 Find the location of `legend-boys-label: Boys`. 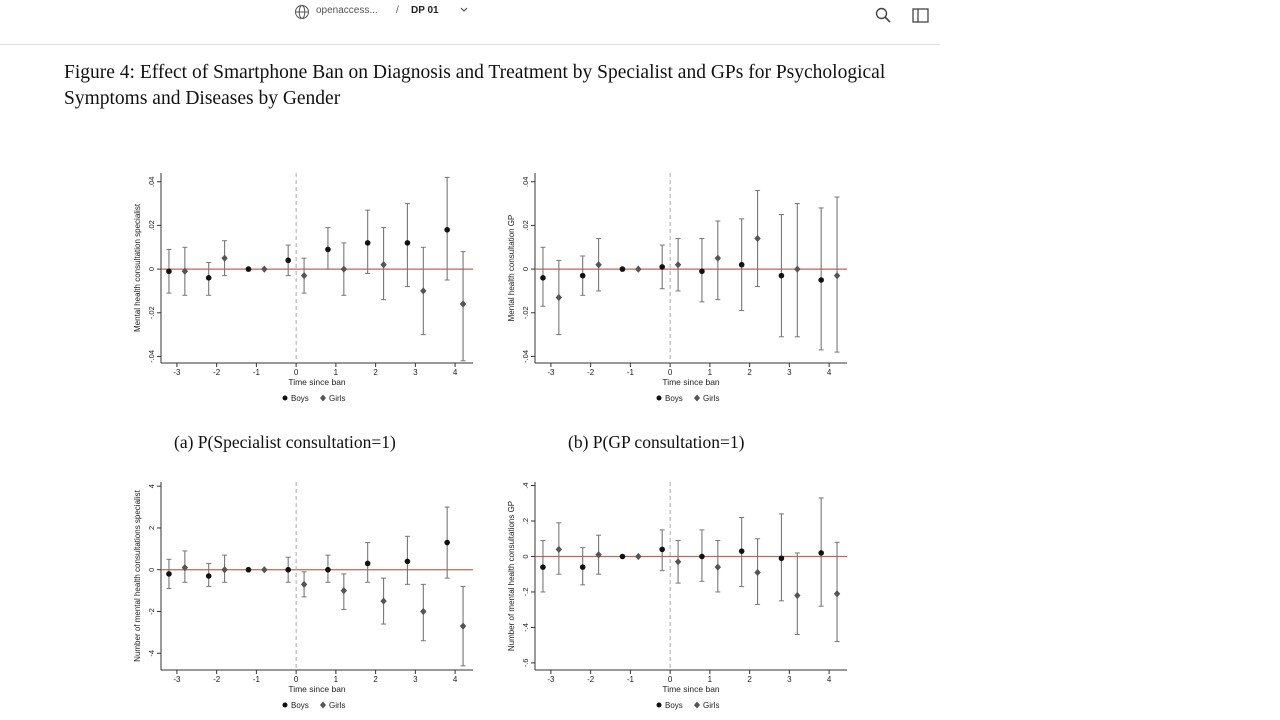

legend-boys-label: Boys is located at coordinates (674, 705).